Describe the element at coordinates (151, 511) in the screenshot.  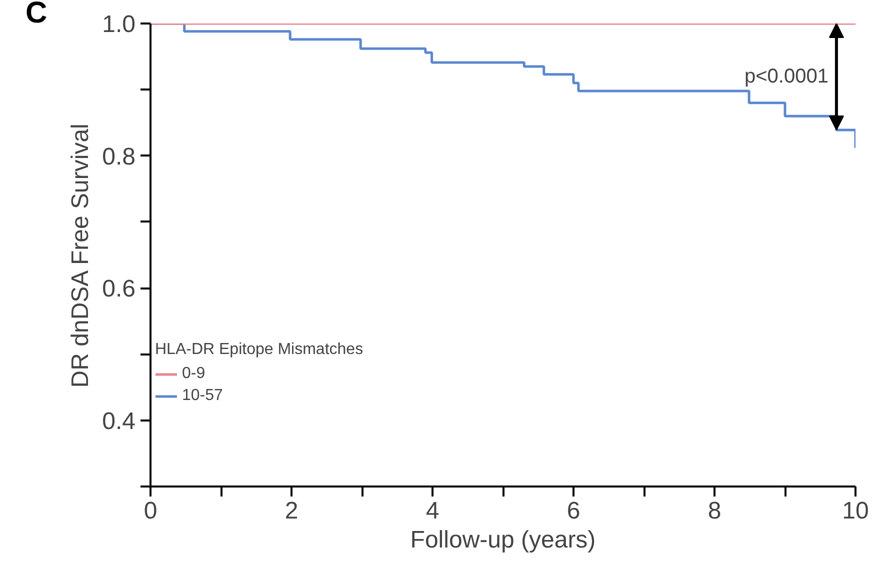
I see `x-tick-label: 0` at that location.